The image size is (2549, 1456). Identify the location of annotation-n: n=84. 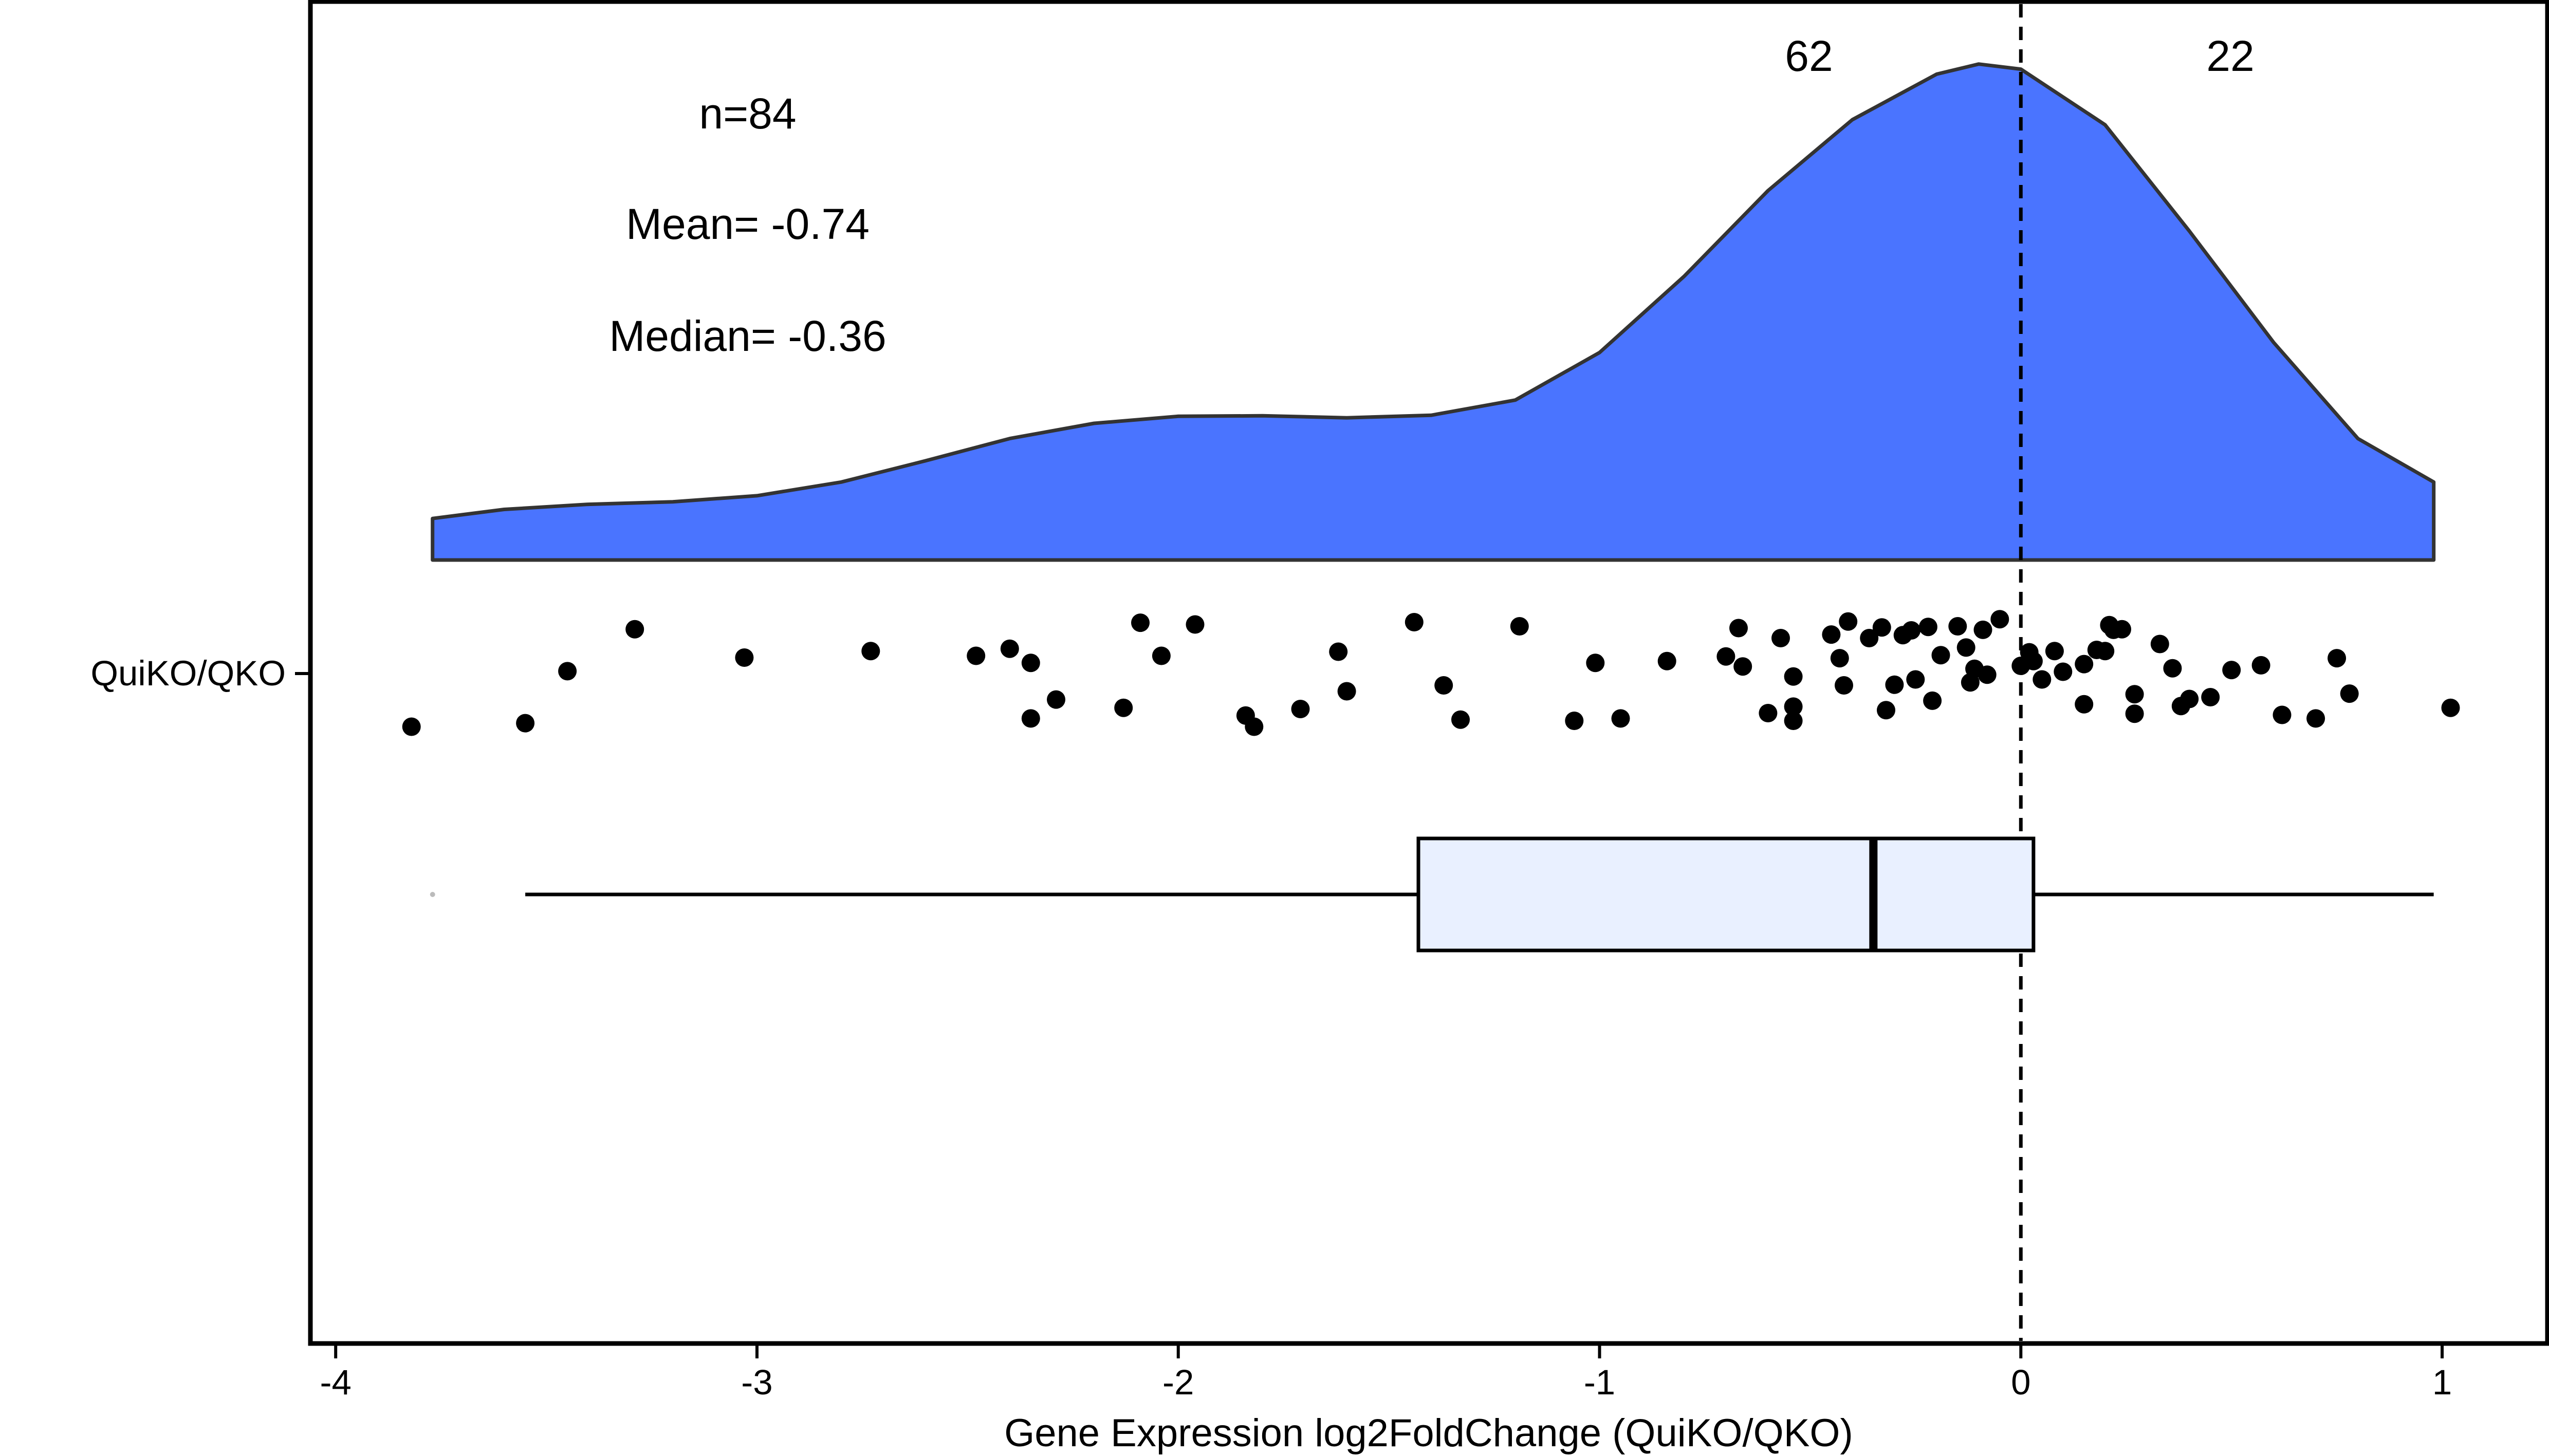
(747, 114).